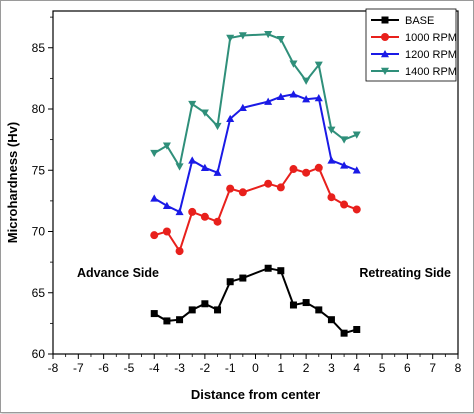 This screenshot has height=414, width=474. What do you see at coordinates (39, 109) in the screenshot?
I see `y-tick-label: 80` at bounding box center [39, 109].